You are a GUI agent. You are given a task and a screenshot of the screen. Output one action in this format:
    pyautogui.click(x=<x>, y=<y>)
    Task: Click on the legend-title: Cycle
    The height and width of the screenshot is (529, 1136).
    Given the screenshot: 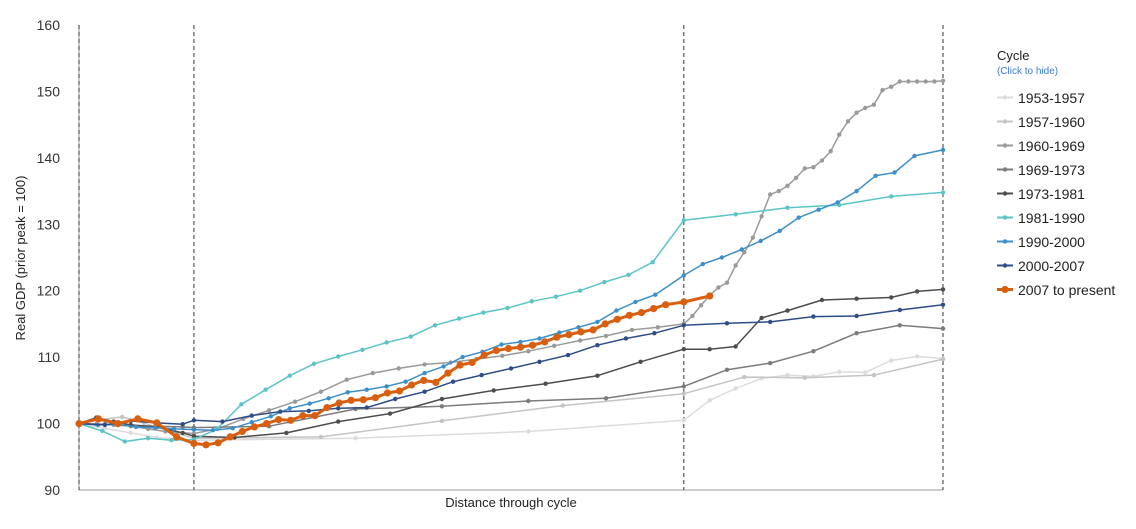 What is the action you would take?
    pyautogui.click(x=1013, y=55)
    